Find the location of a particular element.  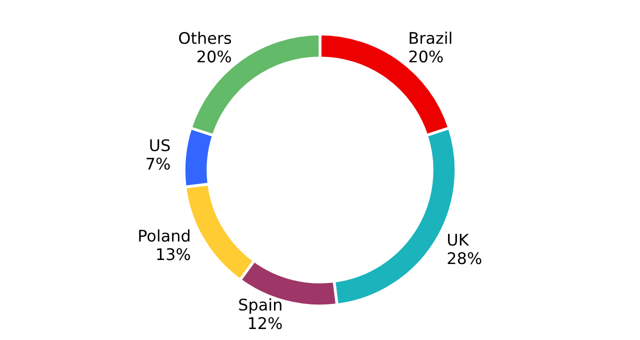

slice-label: Spain is located at coordinates (260, 306).